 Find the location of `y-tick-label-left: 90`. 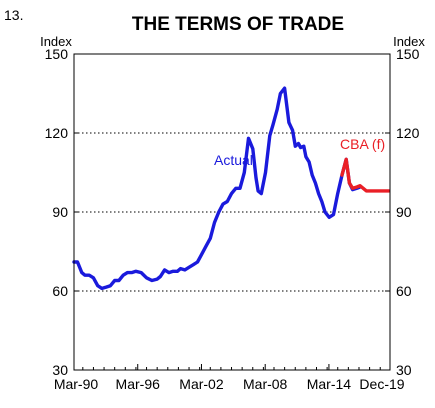

y-tick-label-left: 90 is located at coordinates (60, 212).